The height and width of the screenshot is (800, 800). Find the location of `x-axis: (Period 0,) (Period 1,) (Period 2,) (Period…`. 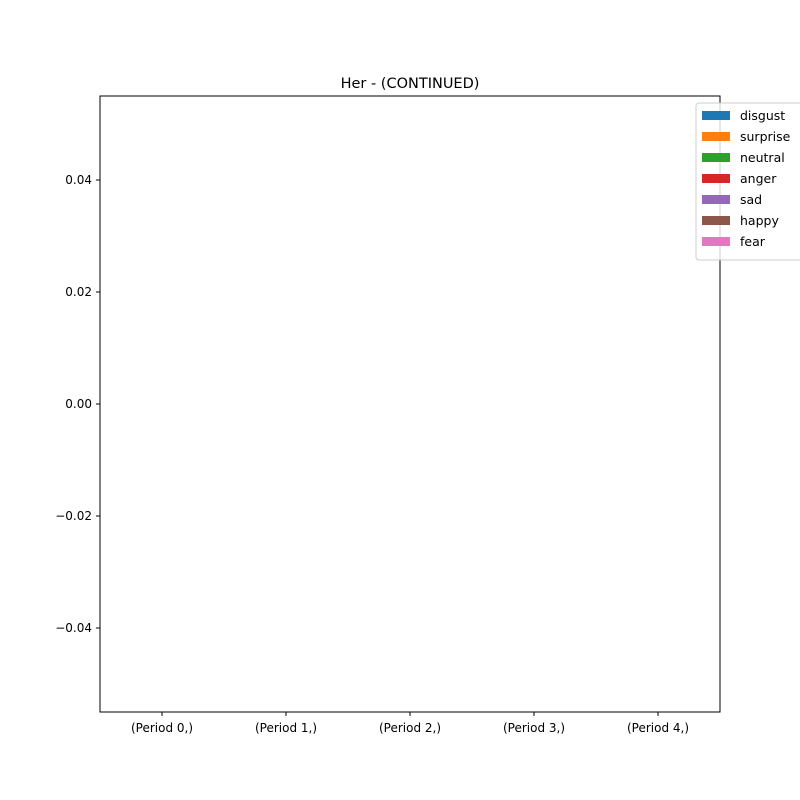

x-axis: (Period 0,) (Period 1,) (Period 2,) (Period… is located at coordinates (410, 723).